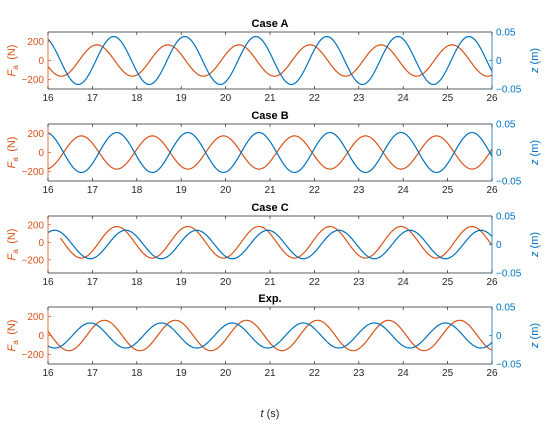 This screenshot has width=550, height=426. What do you see at coordinates (270, 24) in the screenshot?
I see `subplot-title: Case A` at bounding box center [270, 24].